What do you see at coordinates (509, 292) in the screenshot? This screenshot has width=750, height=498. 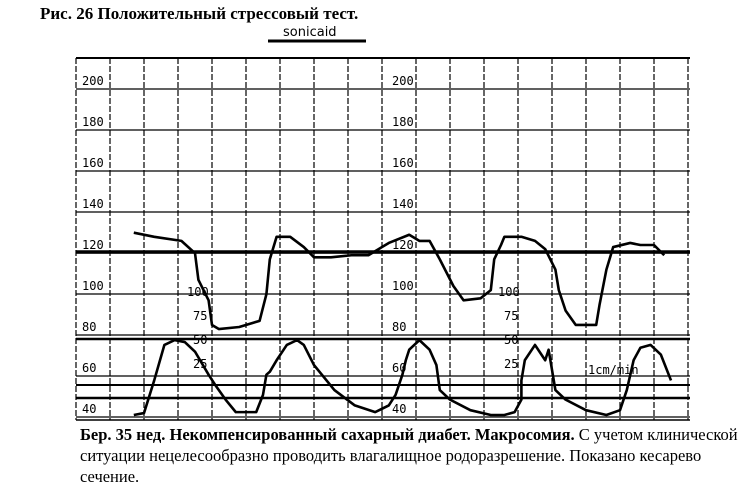 I see `uc-tick-label: 100` at bounding box center [509, 292].